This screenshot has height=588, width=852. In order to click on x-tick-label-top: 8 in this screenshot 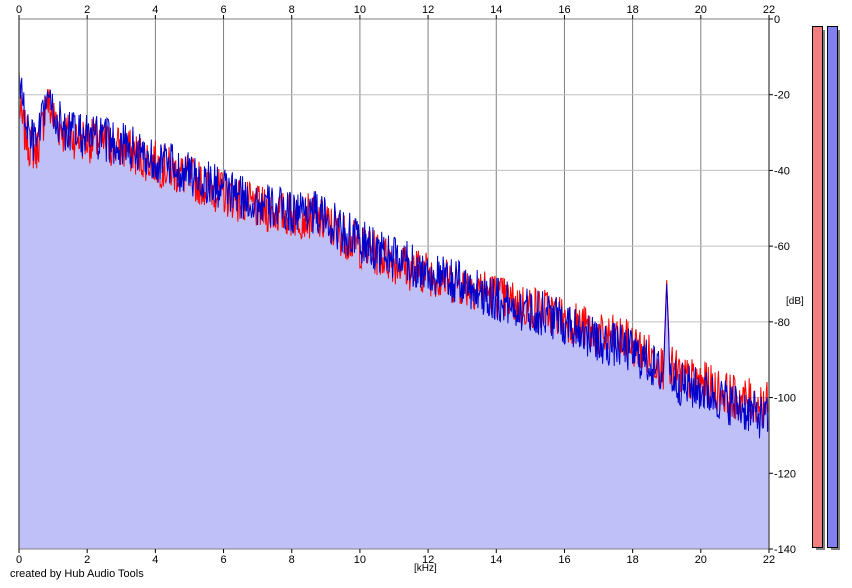, I will do `click(292, 10)`.